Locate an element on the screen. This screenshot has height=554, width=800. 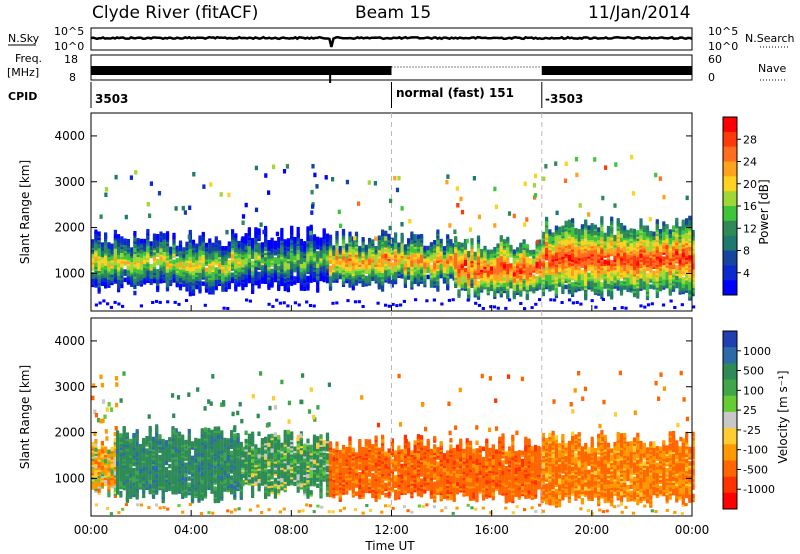
beam-title: Beam 15 is located at coordinates (393, 13).